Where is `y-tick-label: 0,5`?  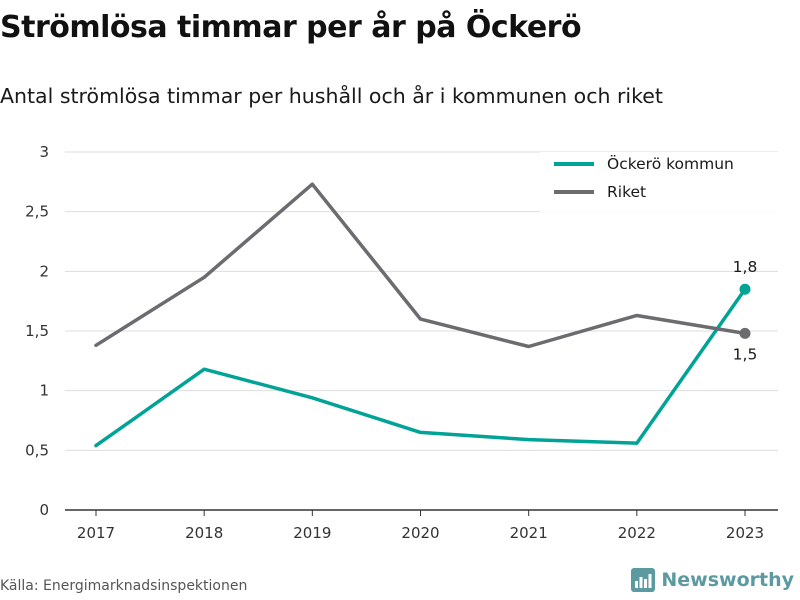
y-tick-label: 0,5 is located at coordinates (37, 450).